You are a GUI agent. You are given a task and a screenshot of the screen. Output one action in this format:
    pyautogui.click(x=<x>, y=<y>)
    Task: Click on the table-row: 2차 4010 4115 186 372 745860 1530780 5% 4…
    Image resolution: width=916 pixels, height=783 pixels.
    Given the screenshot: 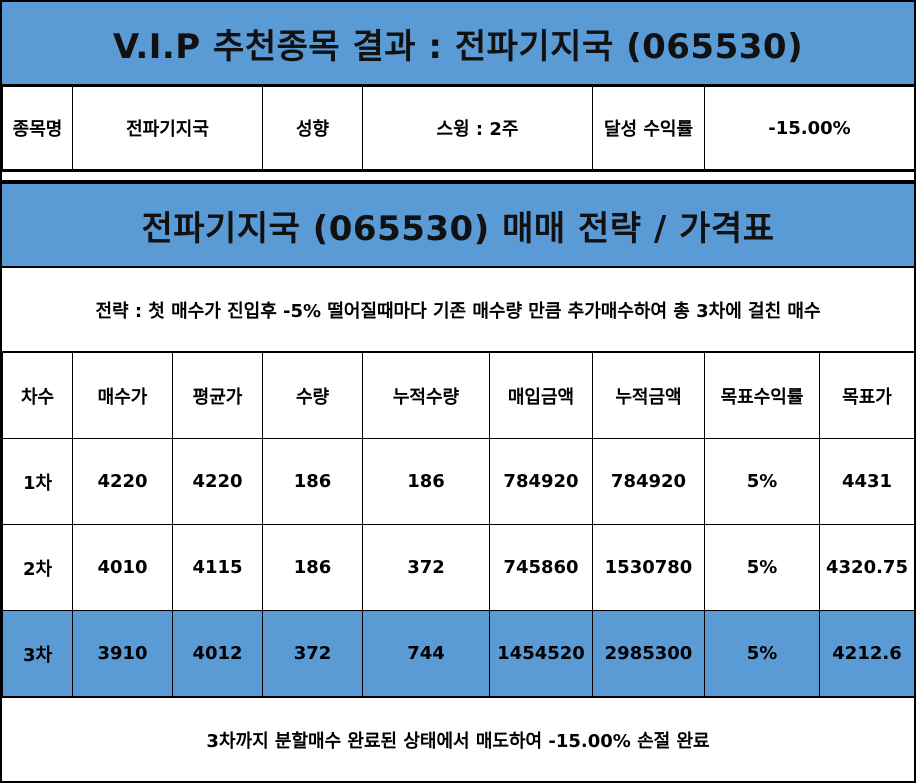 What is the action you would take?
    pyautogui.click(x=458, y=567)
    